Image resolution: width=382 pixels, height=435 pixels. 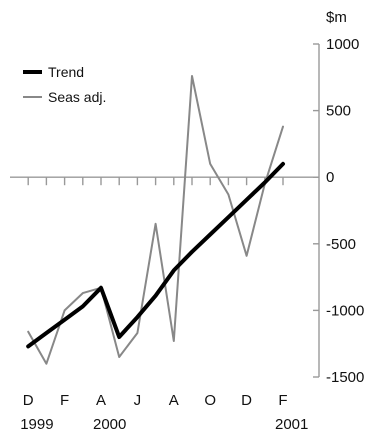 I want to click on y-tick-label: 1000, so click(x=342, y=44).